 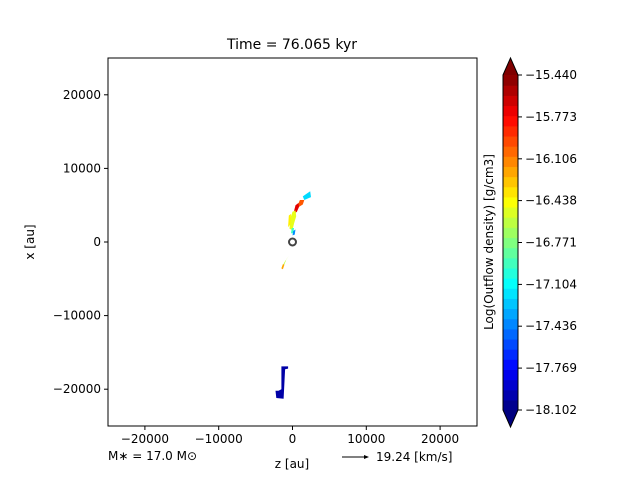 What do you see at coordinates (80, 242) in the screenshot?
I see `y-axis-ticks: −20000 −10000 0 10000 20000` at bounding box center [80, 242].